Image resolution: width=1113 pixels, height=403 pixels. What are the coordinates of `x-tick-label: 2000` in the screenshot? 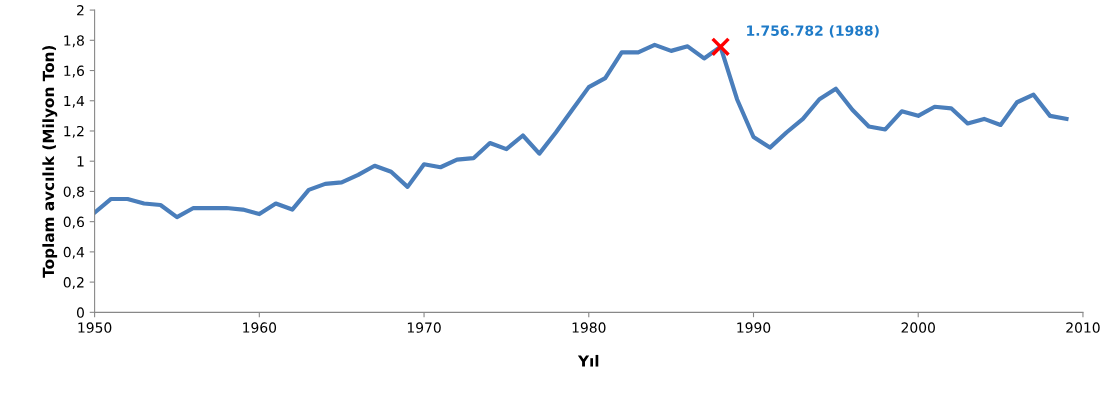 It's located at (918, 327).